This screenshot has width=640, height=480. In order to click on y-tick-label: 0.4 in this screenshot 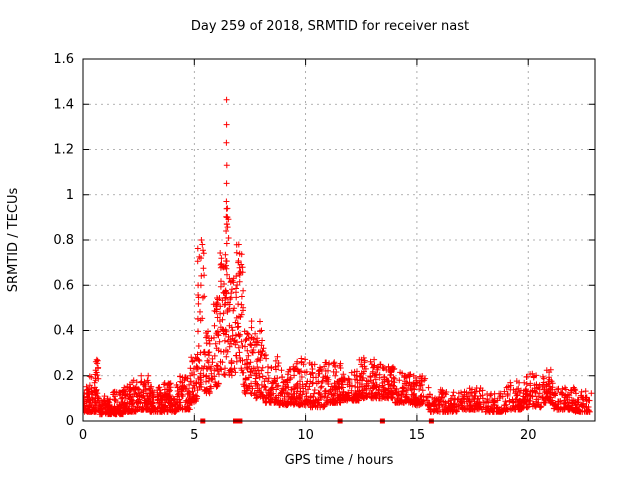, I will do `click(63, 331)`.